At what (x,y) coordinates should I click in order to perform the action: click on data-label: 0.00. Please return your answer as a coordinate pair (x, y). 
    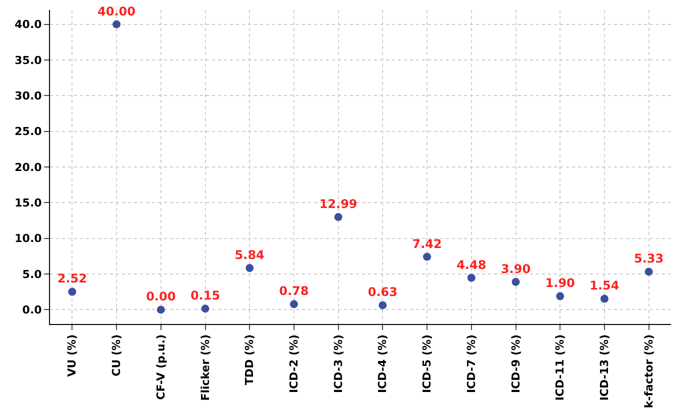
    Looking at the image, I should click on (161, 297).